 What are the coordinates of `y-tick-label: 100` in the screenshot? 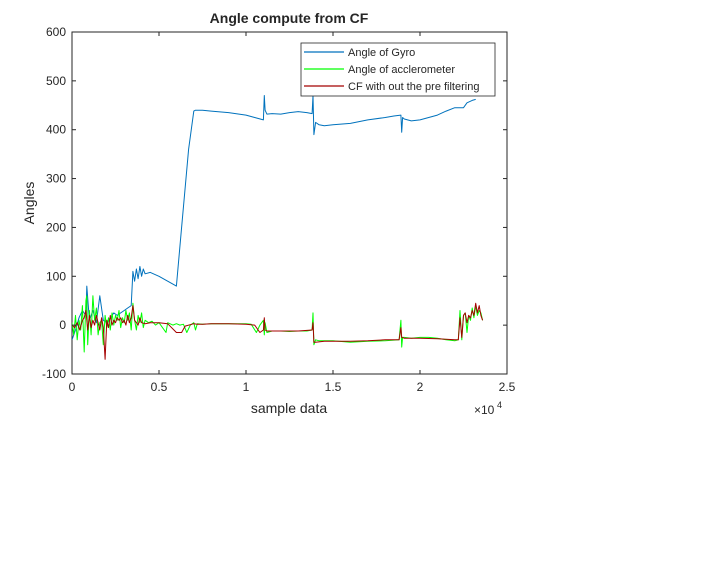 It's located at (56, 276).